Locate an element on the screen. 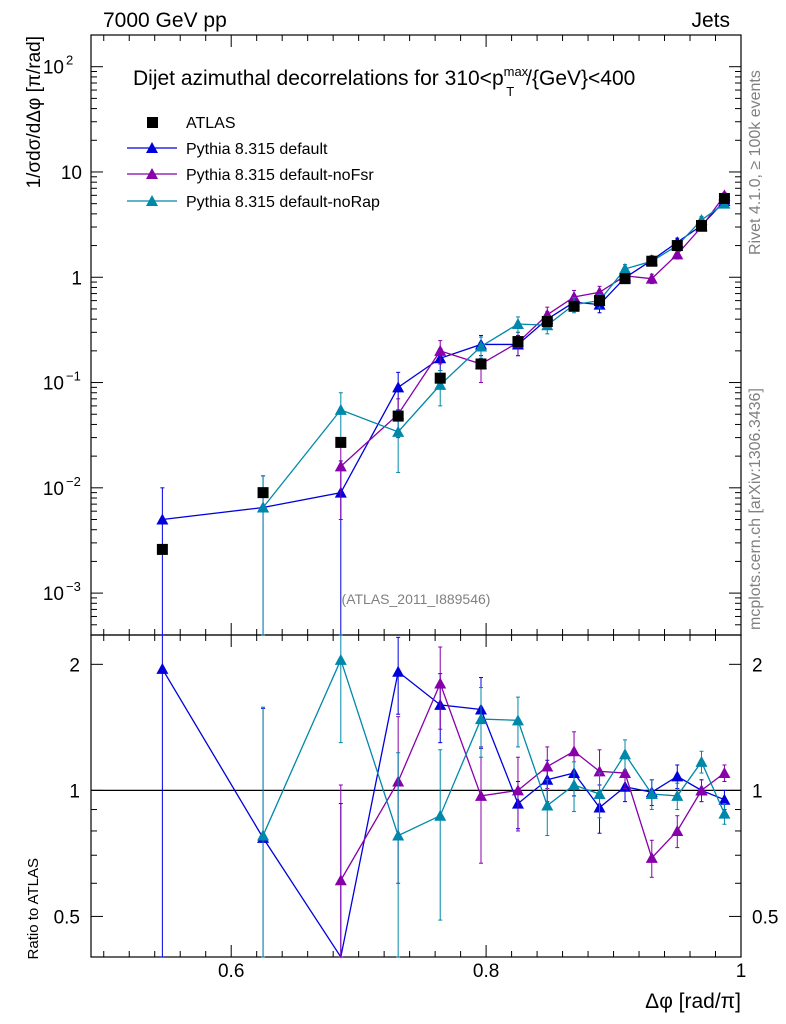 Image resolution: width=786 pixels, height=1024 pixels. legend-label-default: Pythia 8.315 default is located at coordinates (257, 149).